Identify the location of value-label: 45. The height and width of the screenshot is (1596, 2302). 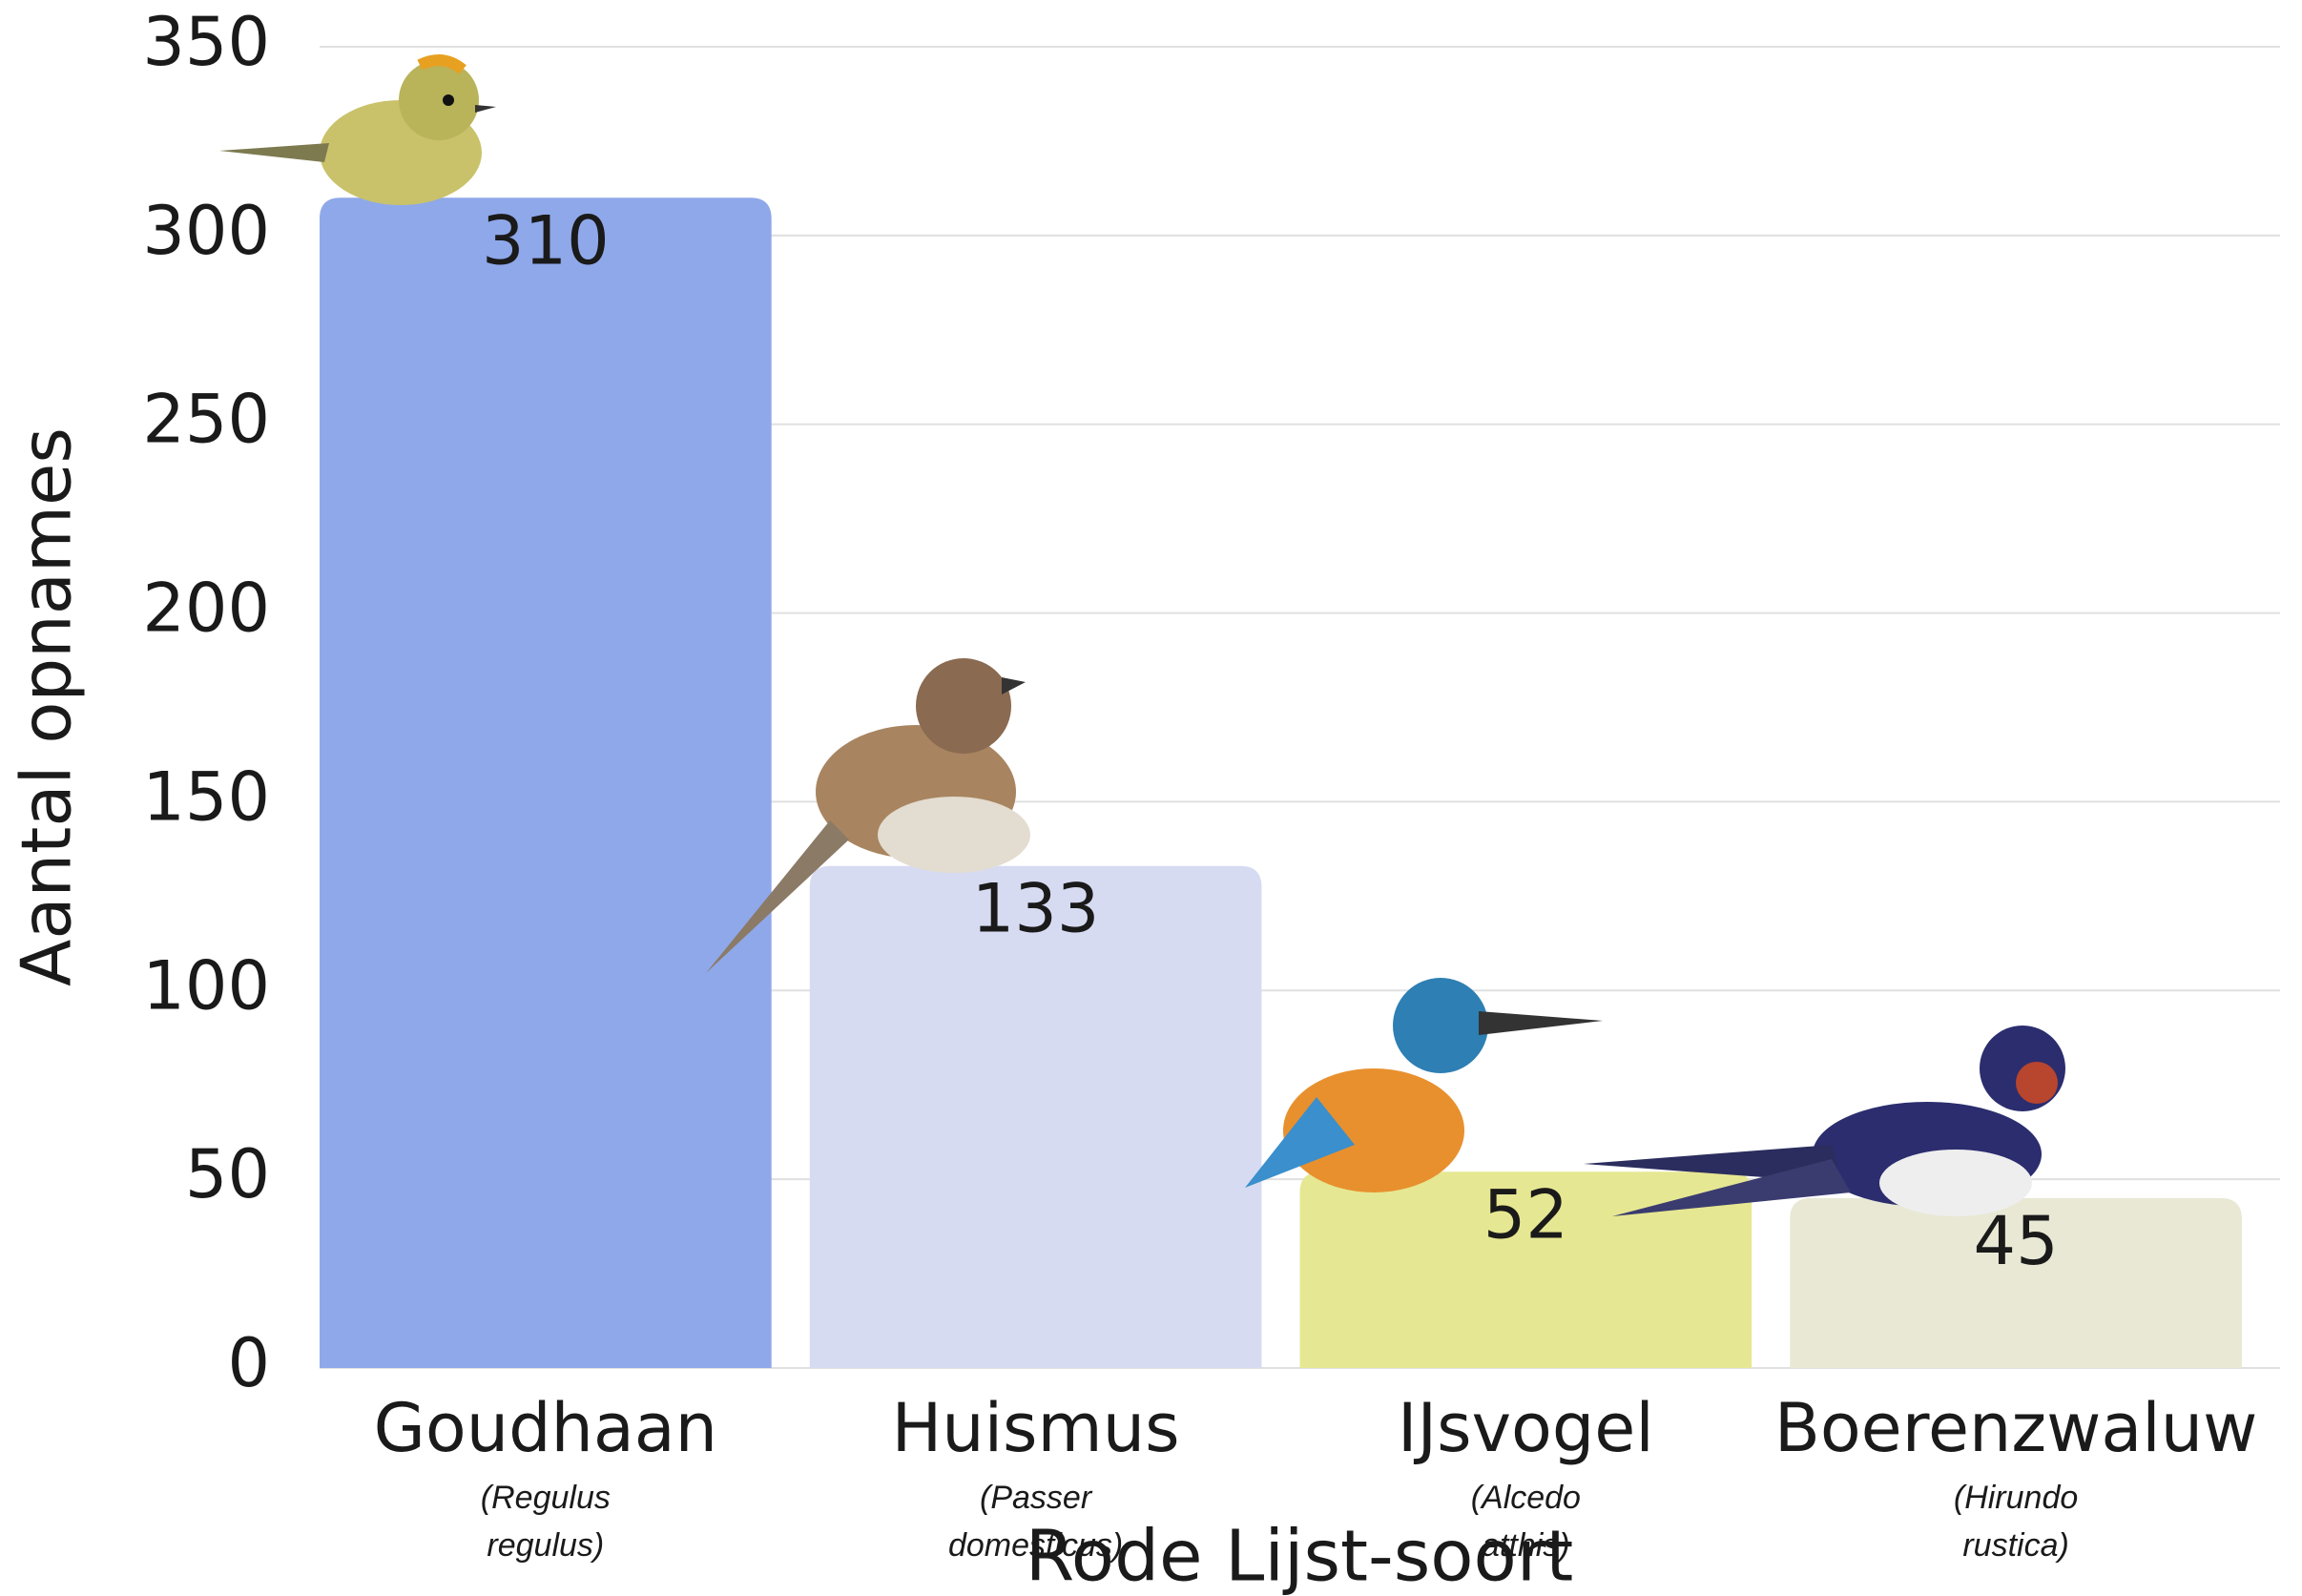
(2016, 1241).